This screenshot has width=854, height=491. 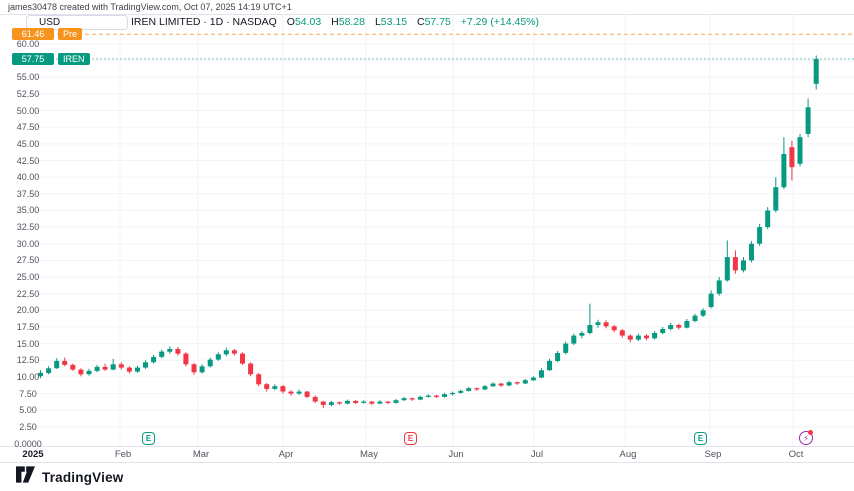 I want to click on tradingview-branding: TradingView, so click(x=69, y=477).